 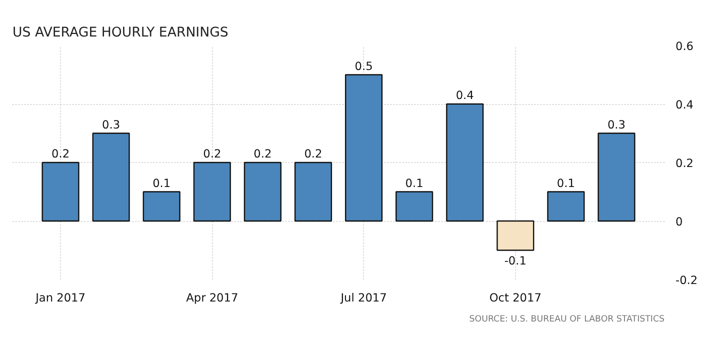 What do you see at coordinates (363, 297) in the screenshot?
I see `x-tick-label: Jul 2017` at bounding box center [363, 297].